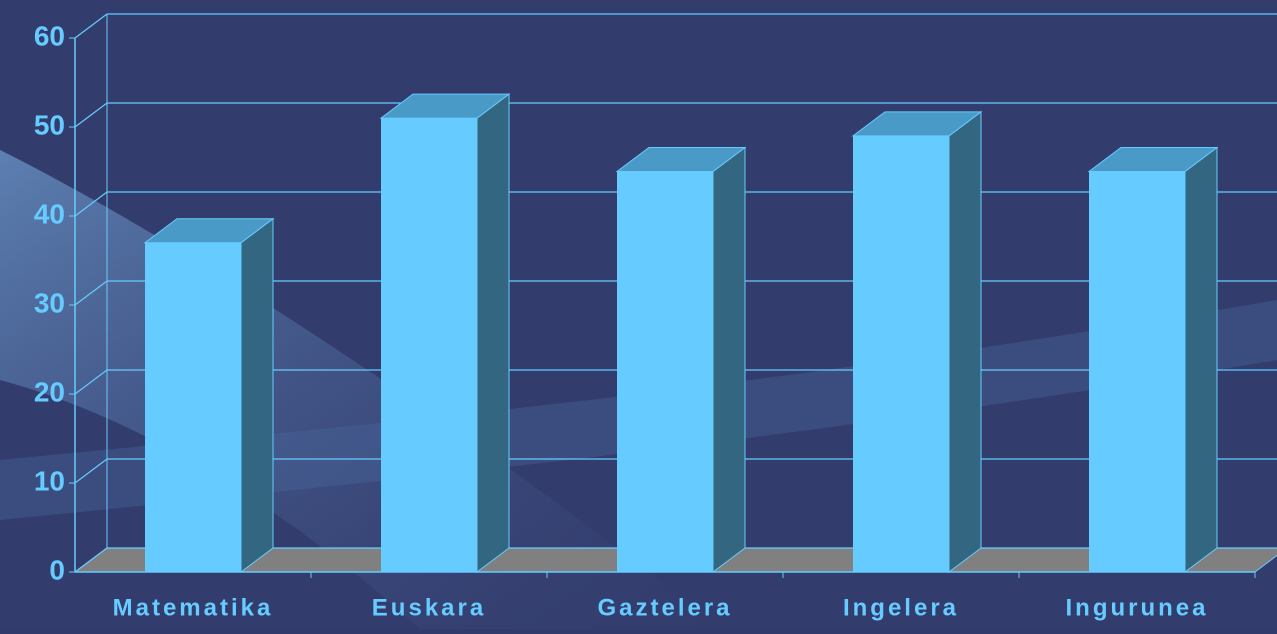 Image resolution: width=1277 pixels, height=634 pixels. I want to click on x-tick-label: Ingelera, so click(901, 607).